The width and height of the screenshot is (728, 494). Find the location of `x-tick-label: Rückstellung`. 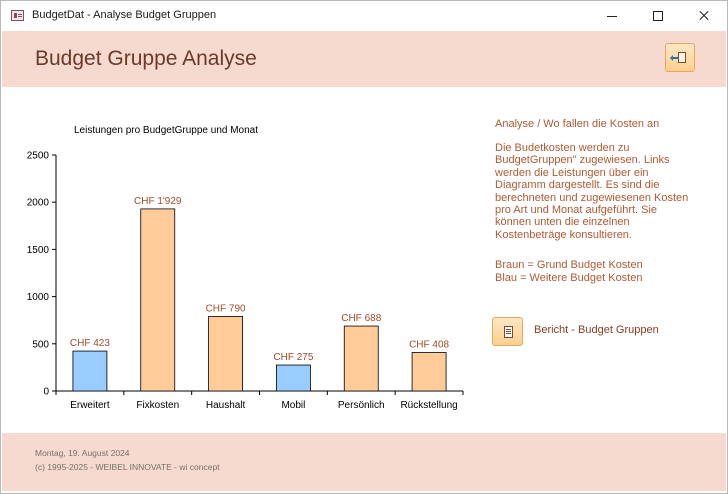

x-tick-label: Rückstellung is located at coordinates (428, 405).